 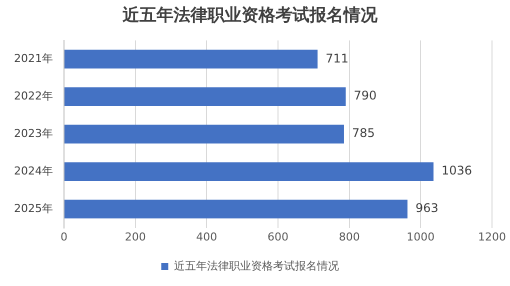 What do you see at coordinates (277, 237) in the screenshot?
I see `x-tick-label: 600` at bounding box center [277, 237].